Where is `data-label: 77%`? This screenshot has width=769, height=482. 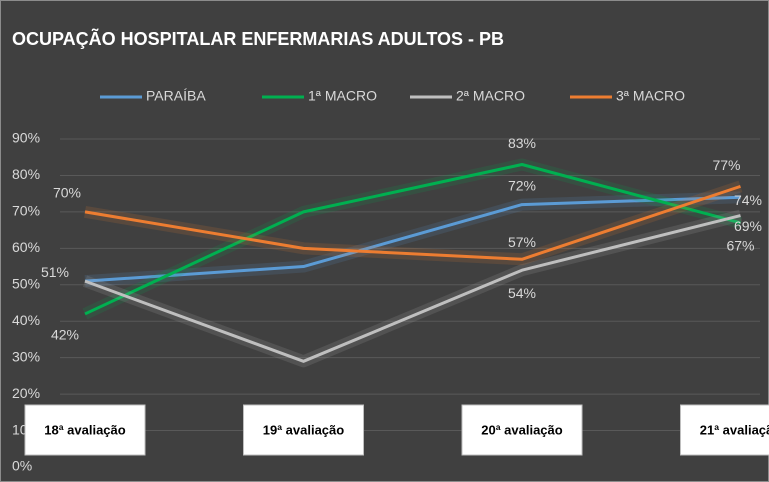 data-label: 77% is located at coordinates (726, 165).